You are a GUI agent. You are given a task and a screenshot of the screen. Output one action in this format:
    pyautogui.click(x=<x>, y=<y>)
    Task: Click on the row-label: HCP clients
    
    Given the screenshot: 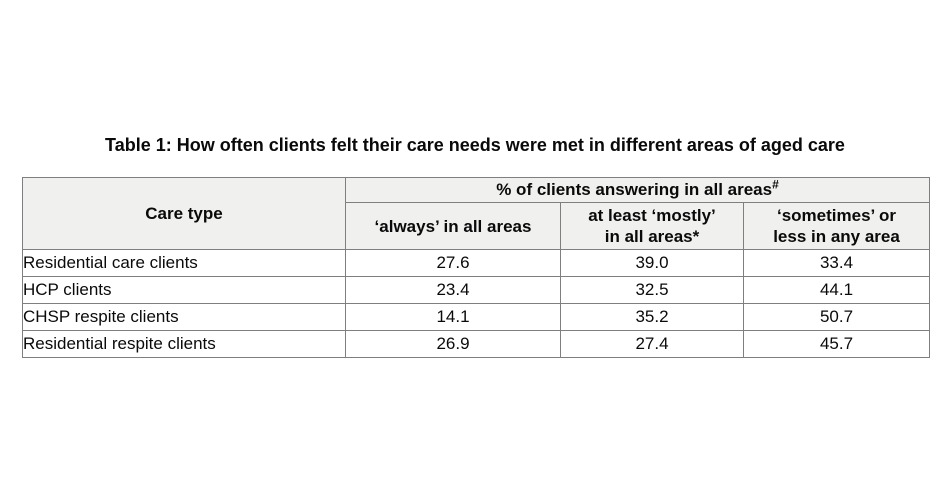 What is the action you would take?
    pyautogui.click(x=184, y=290)
    